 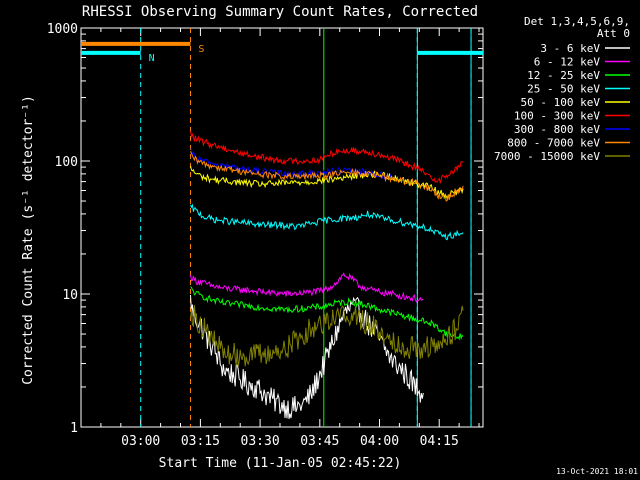 I want to click on x-tick-label: 03:00, so click(x=140, y=441).